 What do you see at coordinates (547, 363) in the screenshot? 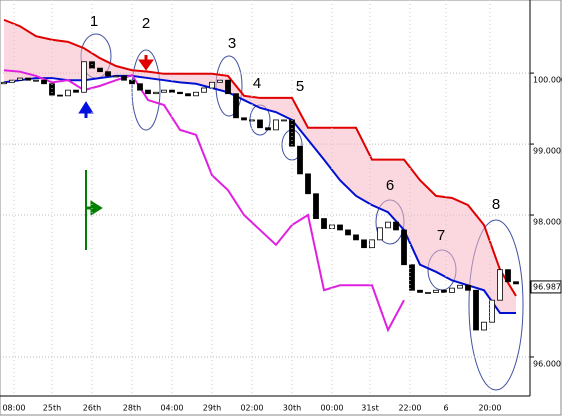
I see `y-tick-label: 96.000` at bounding box center [547, 363].